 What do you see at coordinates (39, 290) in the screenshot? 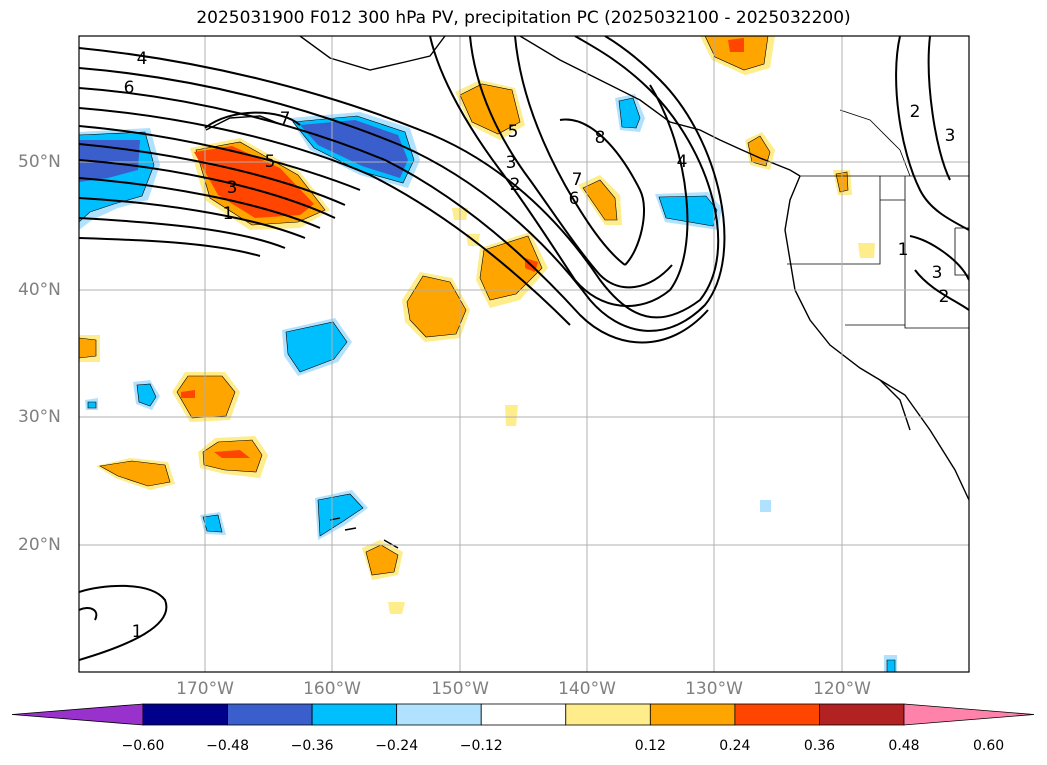
I see `lat-label-40n: 40°N` at bounding box center [39, 290].